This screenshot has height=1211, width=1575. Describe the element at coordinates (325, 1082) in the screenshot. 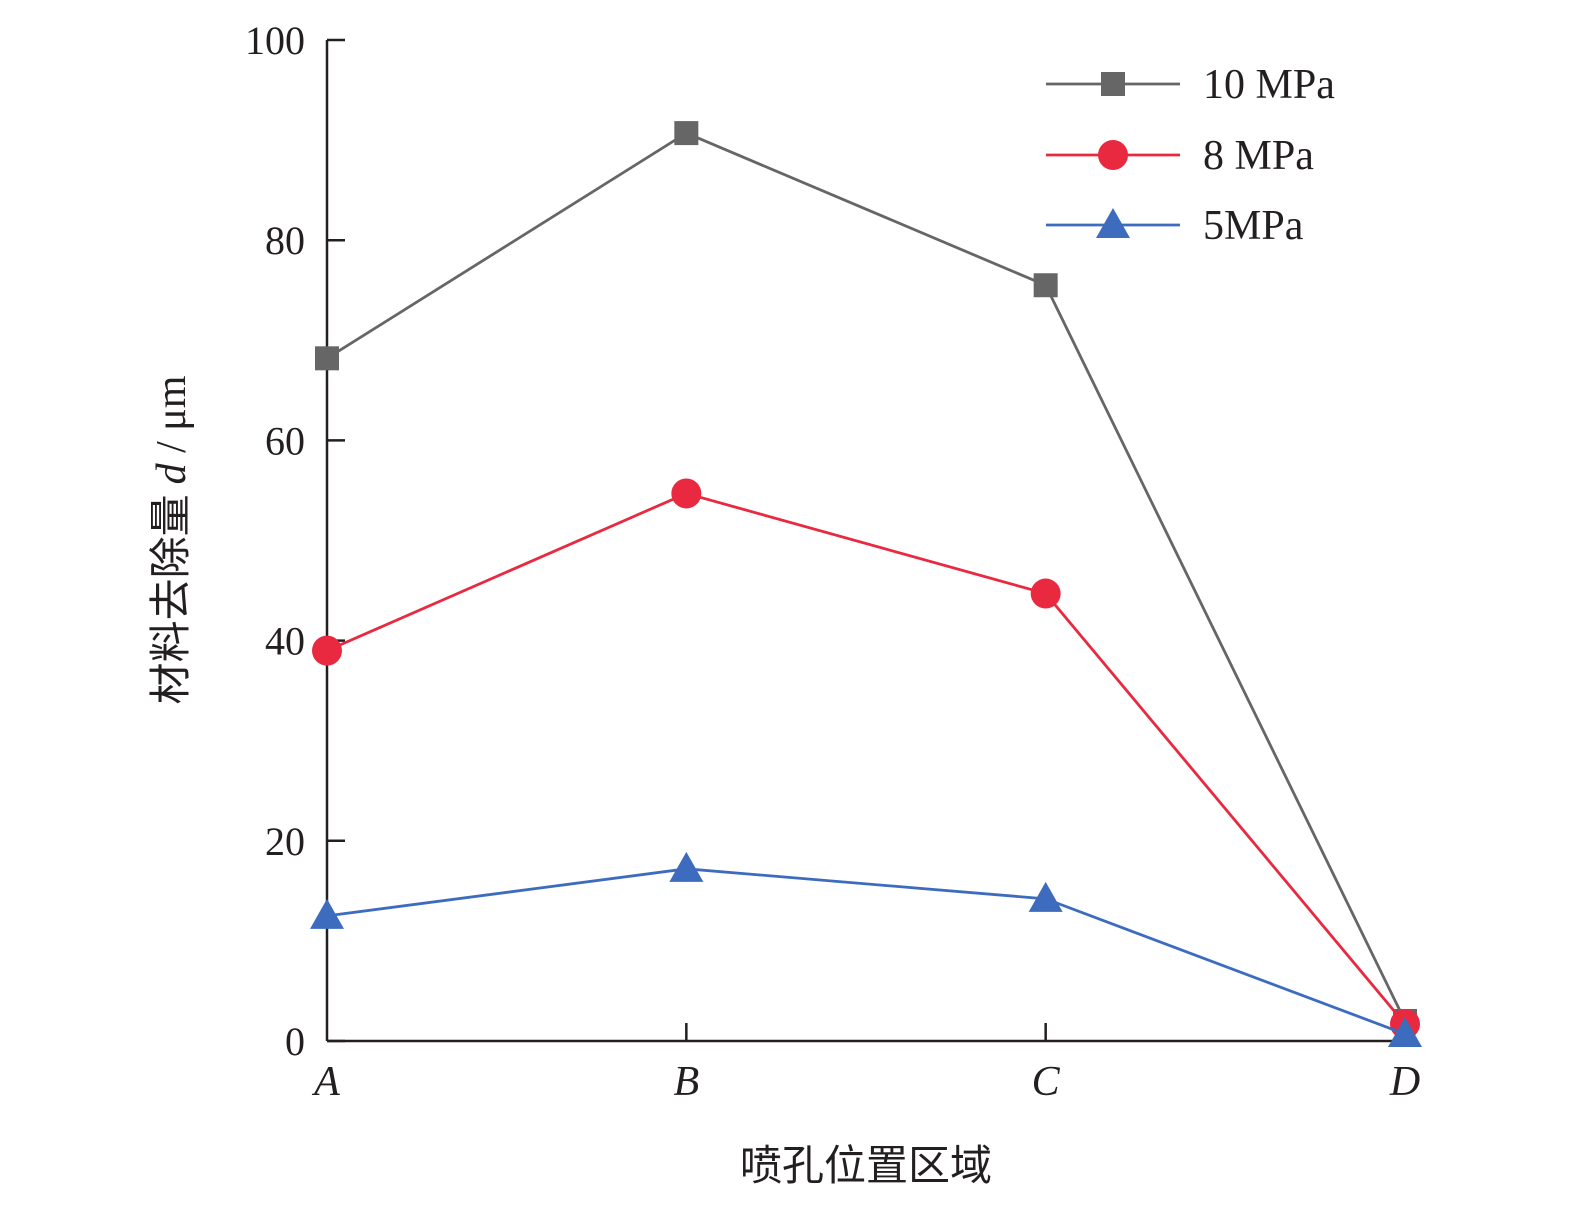

I see `x-tick-label: A` at that location.